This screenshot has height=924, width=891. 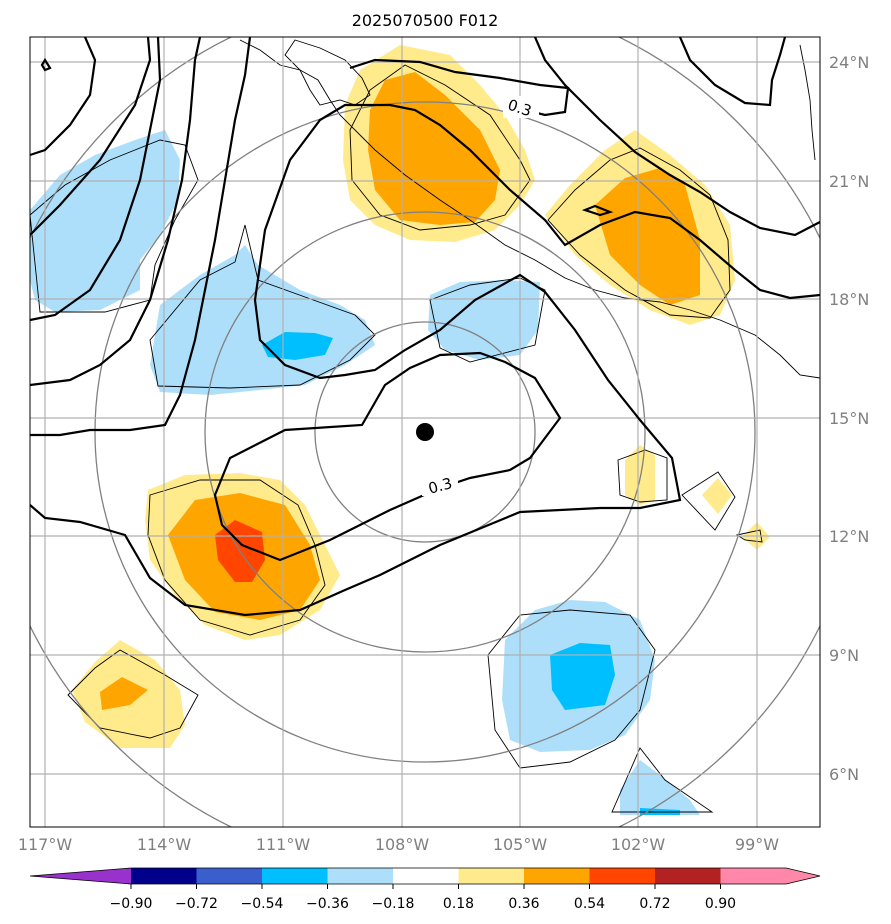 I want to click on lon-label: 99°W, so click(x=757, y=844).